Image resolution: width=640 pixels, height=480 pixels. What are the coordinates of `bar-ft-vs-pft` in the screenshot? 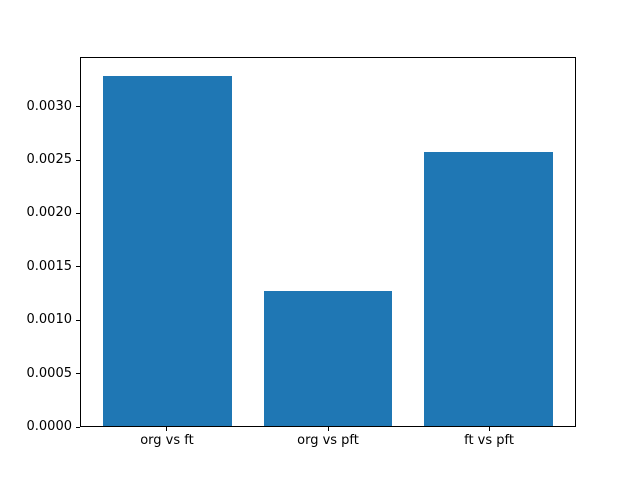 It's located at (488, 289).